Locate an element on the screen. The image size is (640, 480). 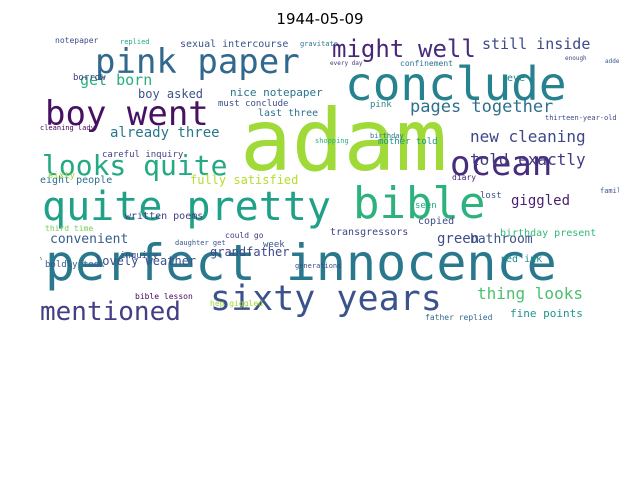
word-added: added is located at coordinates (612, 61).